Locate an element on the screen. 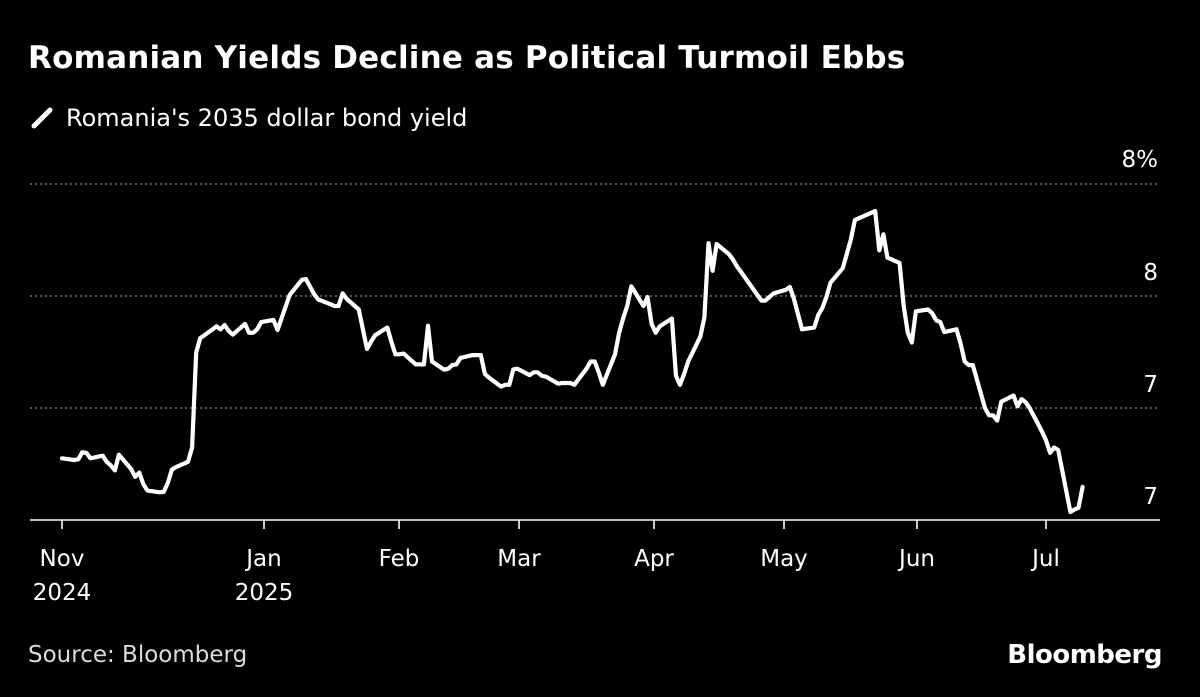 This screenshot has height=697, width=1200. x-tick-label: Jan is located at coordinates (262, 559).